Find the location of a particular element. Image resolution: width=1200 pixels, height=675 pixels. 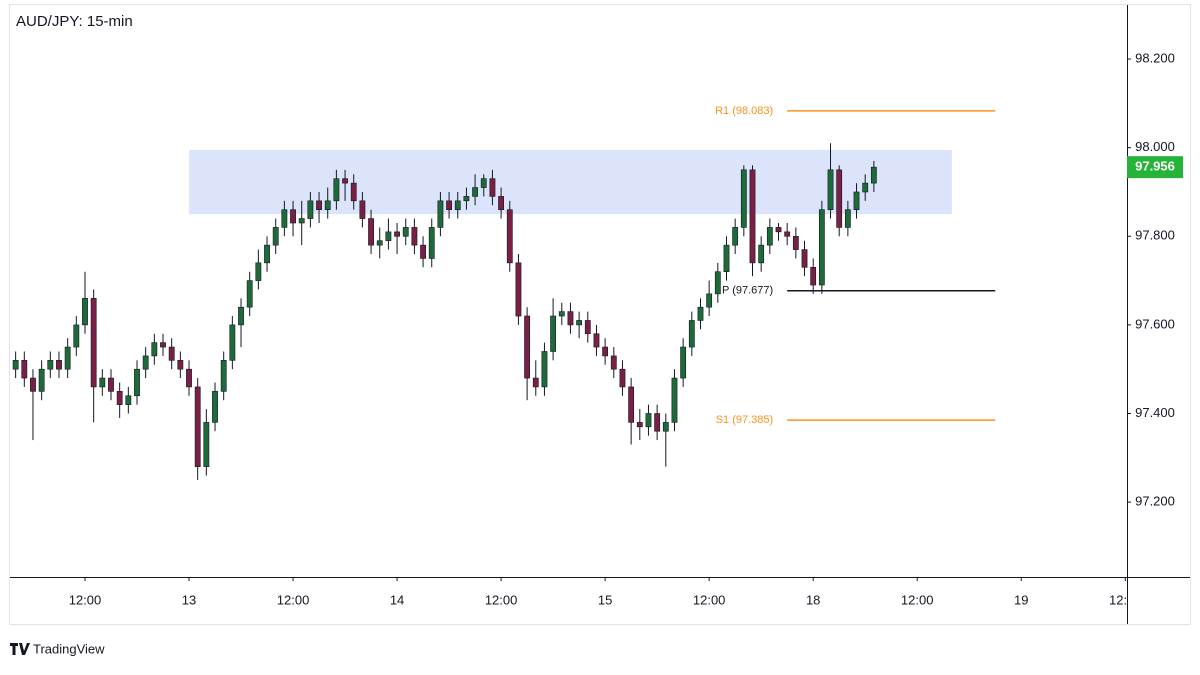

y-tick-label: 98.000 is located at coordinates (1155, 146).